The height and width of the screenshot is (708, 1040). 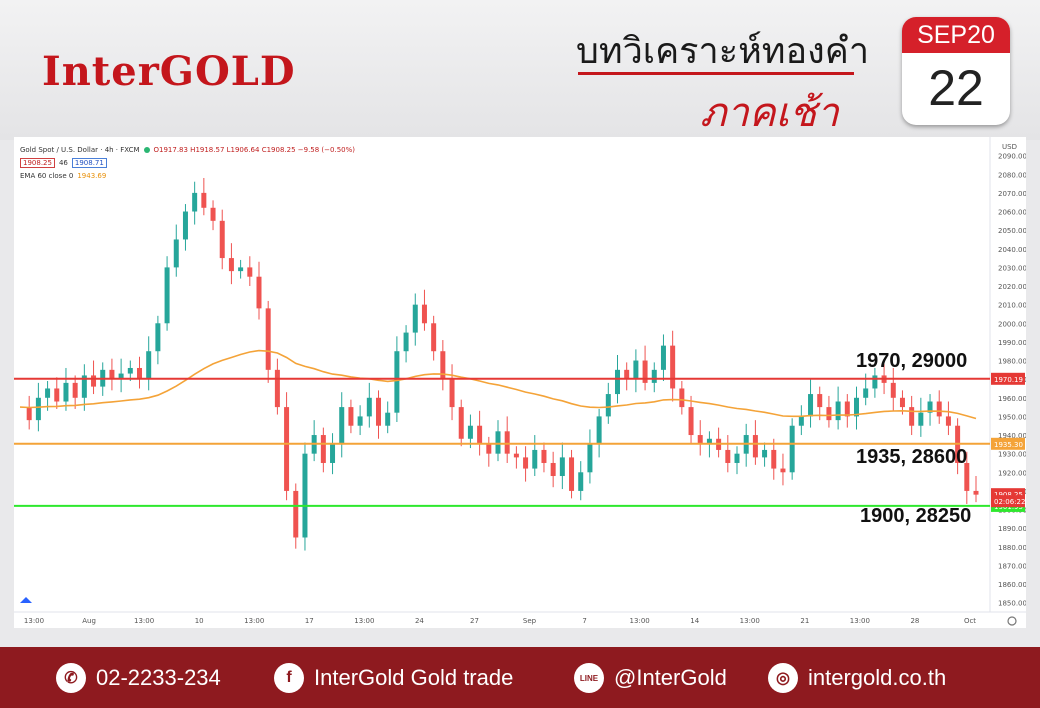 I want to click on x-tick-label: 14, so click(x=694, y=621).